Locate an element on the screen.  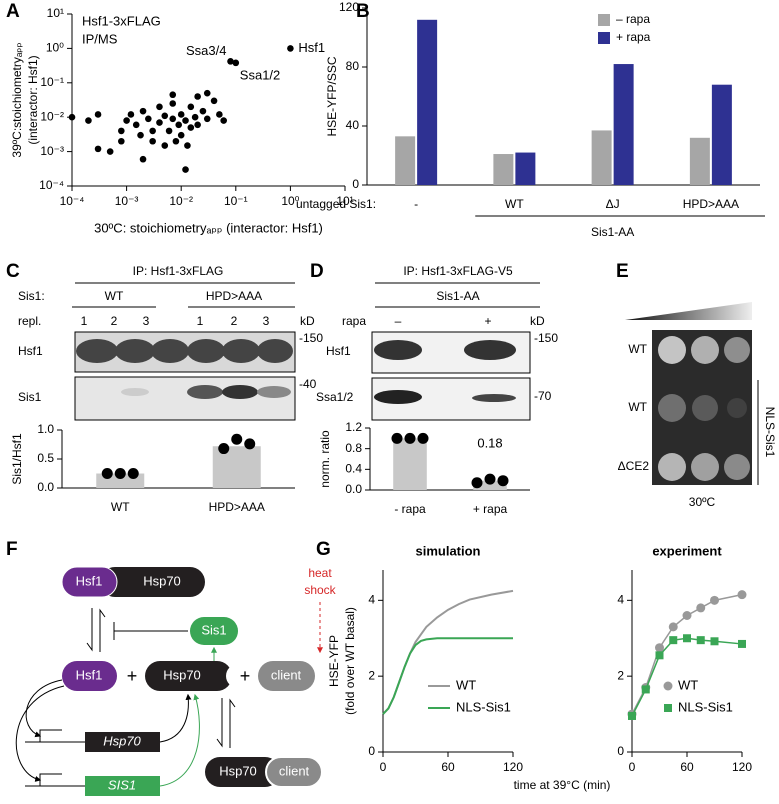
node-label: client is located at coordinates (294, 770).